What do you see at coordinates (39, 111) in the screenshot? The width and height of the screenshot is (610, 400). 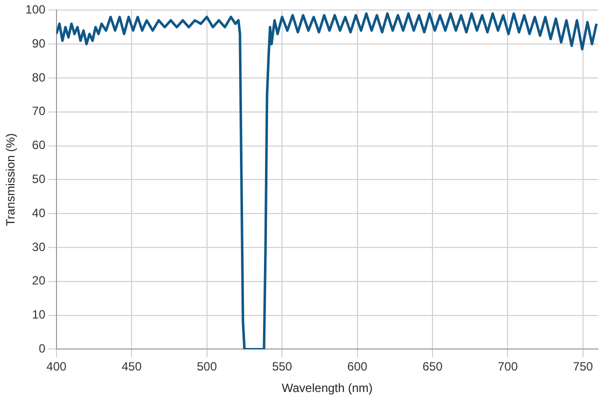 I see `y-tick-label: 70` at bounding box center [39, 111].